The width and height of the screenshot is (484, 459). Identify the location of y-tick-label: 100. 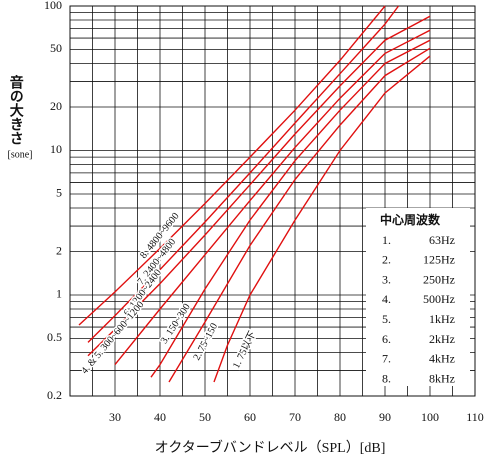
(53, 6).